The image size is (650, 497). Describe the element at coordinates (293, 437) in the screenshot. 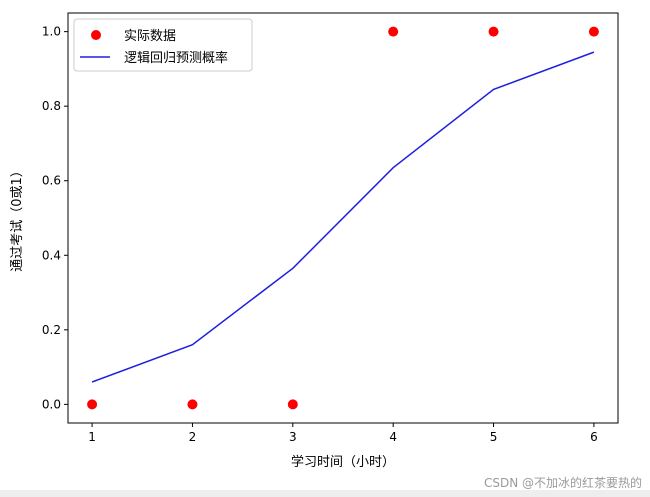

I see `x-tick-label: 3` at that location.